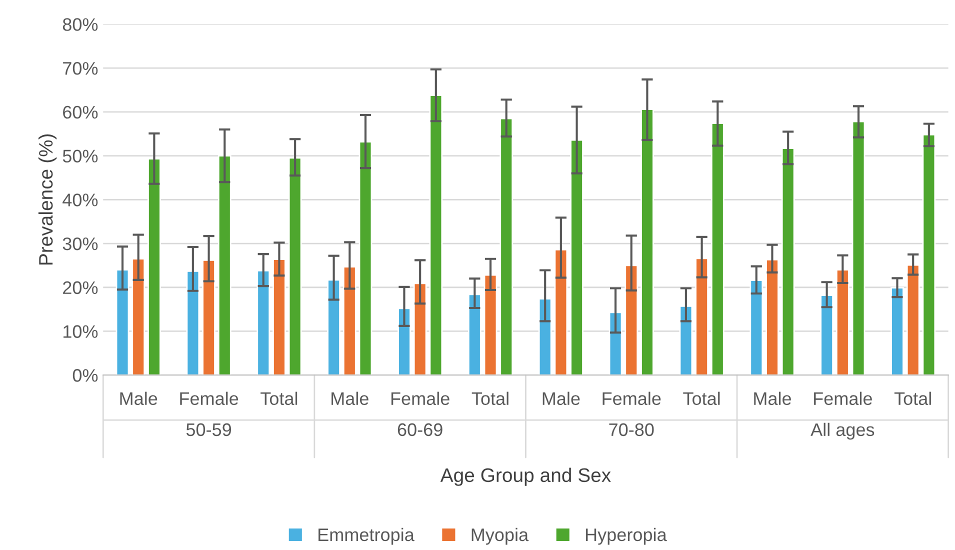  Describe the element at coordinates (842, 431) in the screenshot. I see `text: All ages` at that location.